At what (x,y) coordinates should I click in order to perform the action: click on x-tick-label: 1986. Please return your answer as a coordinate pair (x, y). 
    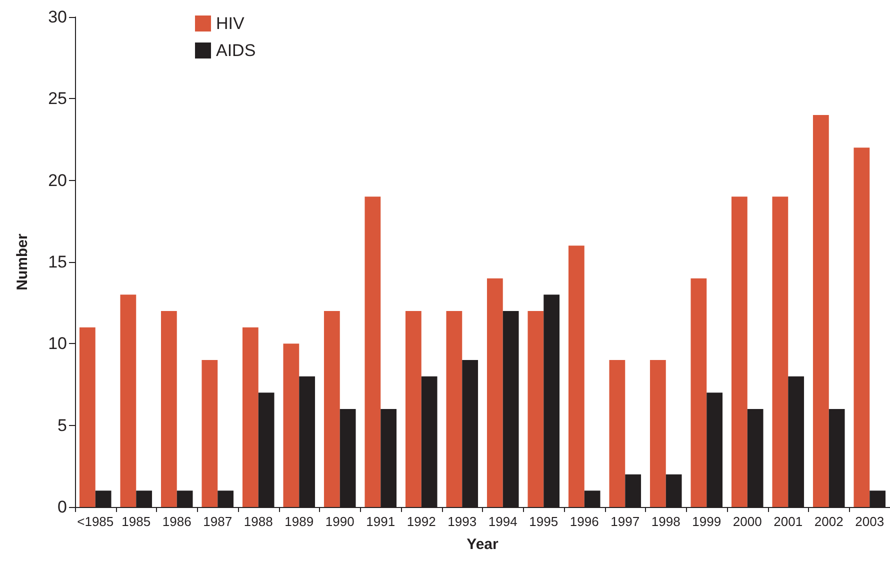
    Looking at the image, I should click on (177, 521).